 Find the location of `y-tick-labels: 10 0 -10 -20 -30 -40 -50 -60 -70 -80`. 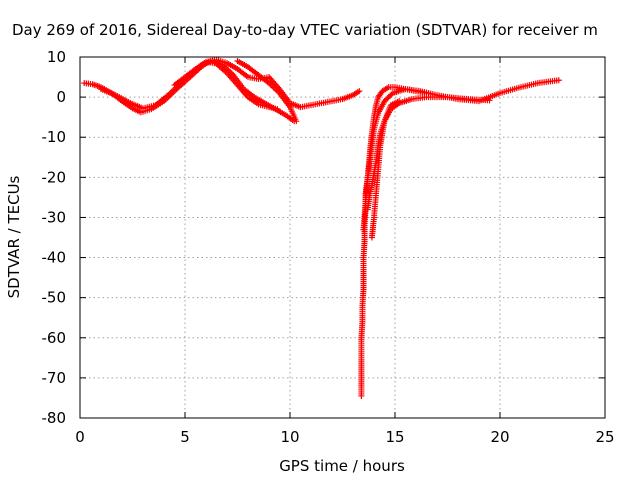

y-tick-labels: 10 0 -10 -20 -30 -40 -50 -60 -70 -80 is located at coordinates (54, 237).